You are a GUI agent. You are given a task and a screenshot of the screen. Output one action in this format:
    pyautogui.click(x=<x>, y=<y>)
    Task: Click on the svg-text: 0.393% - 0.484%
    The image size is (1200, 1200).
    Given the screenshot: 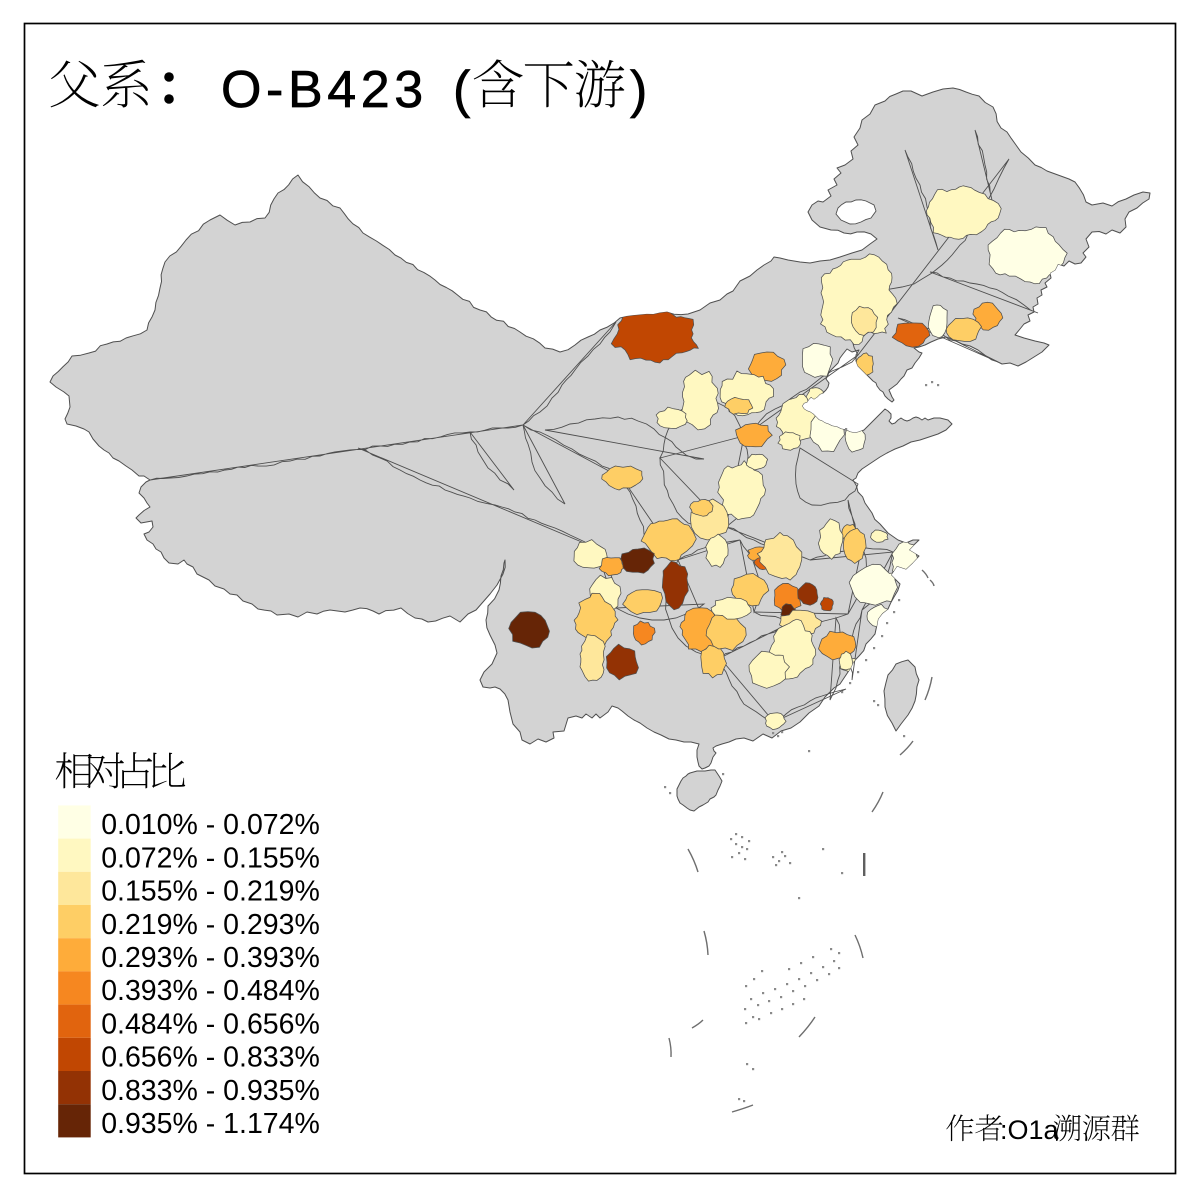 What is the action you would take?
    pyautogui.click(x=210, y=991)
    